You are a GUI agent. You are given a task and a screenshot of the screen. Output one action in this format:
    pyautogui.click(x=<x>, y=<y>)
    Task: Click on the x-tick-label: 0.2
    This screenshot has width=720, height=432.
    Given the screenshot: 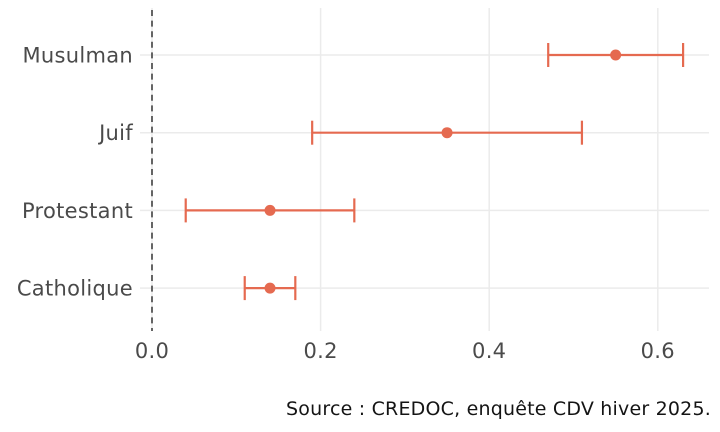 What is the action you would take?
    pyautogui.click(x=320, y=351)
    